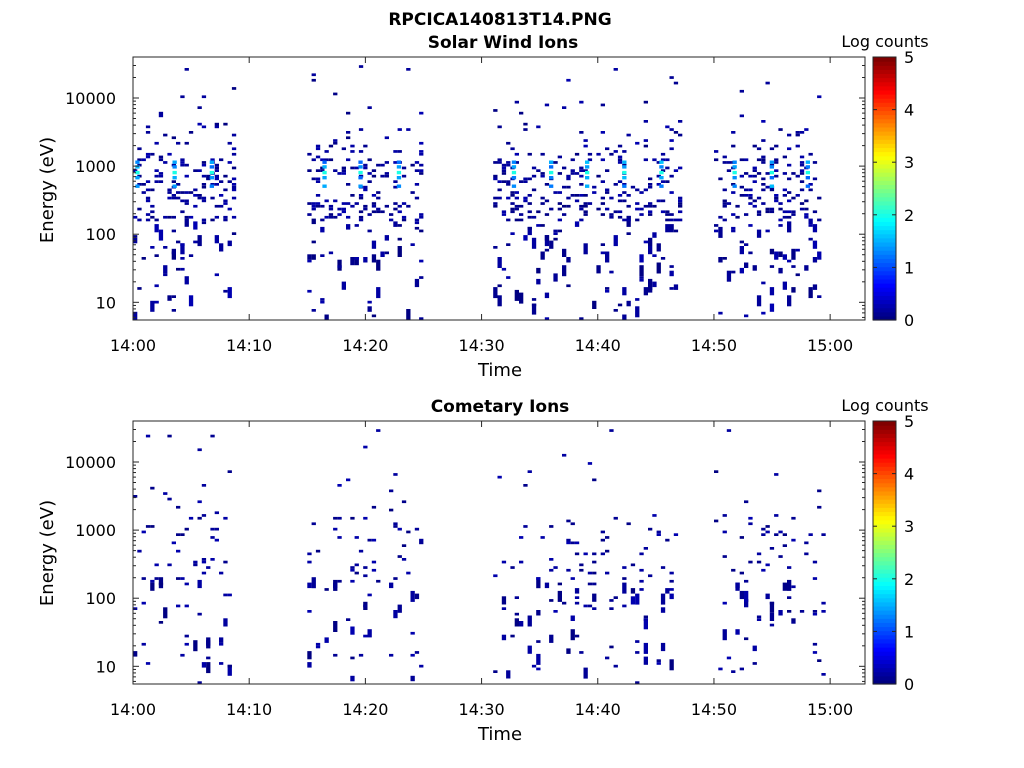  I want to click on colorbar: Log counts 0 1 2 3 4 5, so click(884, 545).